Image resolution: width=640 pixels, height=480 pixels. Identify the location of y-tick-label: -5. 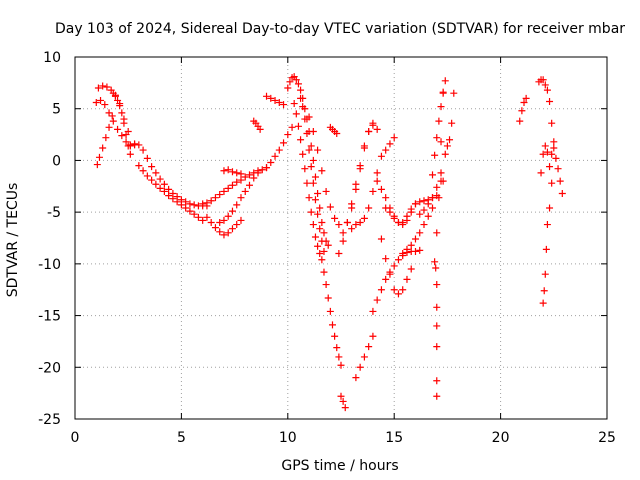
(54, 213).